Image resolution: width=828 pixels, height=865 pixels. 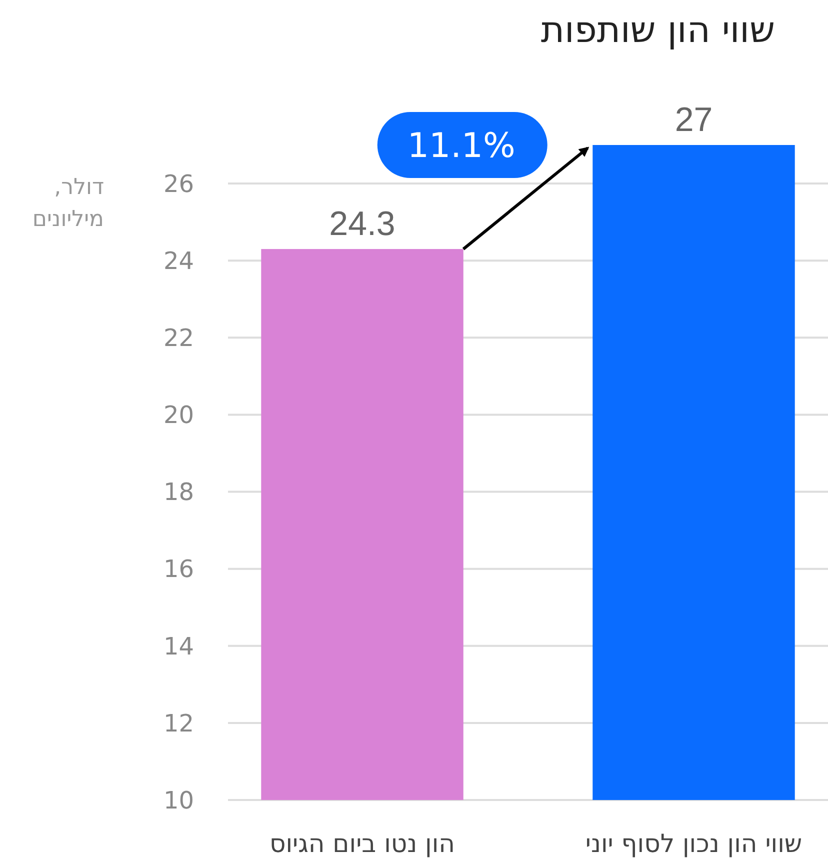 What do you see at coordinates (178, 723) in the screenshot?
I see `y-tick-label: 12` at bounding box center [178, 723].